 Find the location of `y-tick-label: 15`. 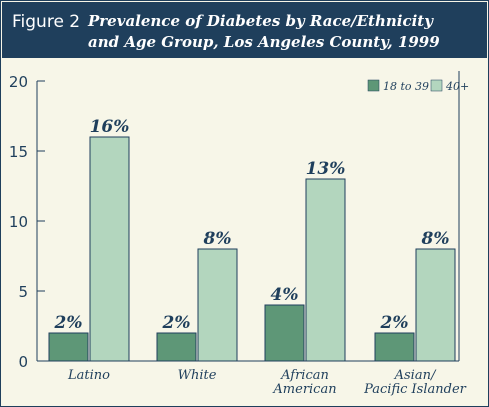

y-tick-label: 15 is located at coordinates (18, 152).